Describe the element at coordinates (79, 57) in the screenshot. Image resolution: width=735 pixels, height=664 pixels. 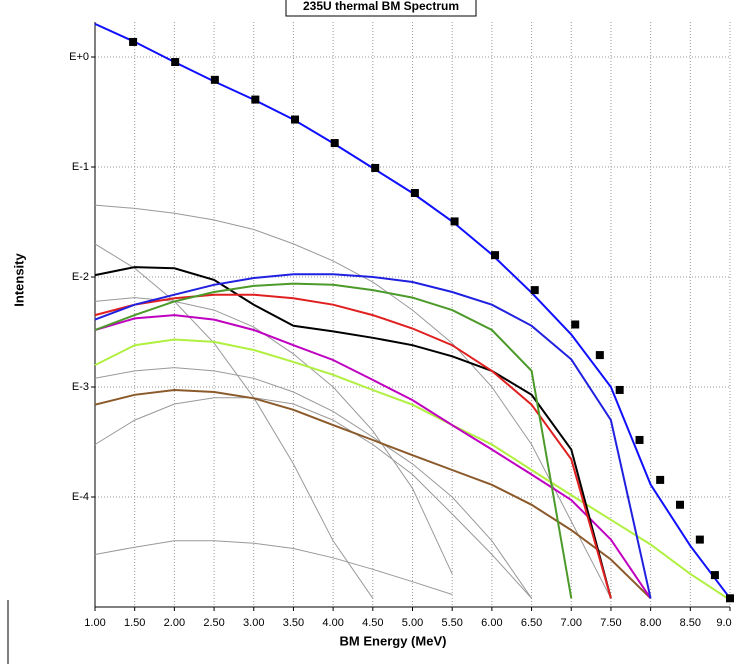
I see `y-tick-label: E+0` at that location.